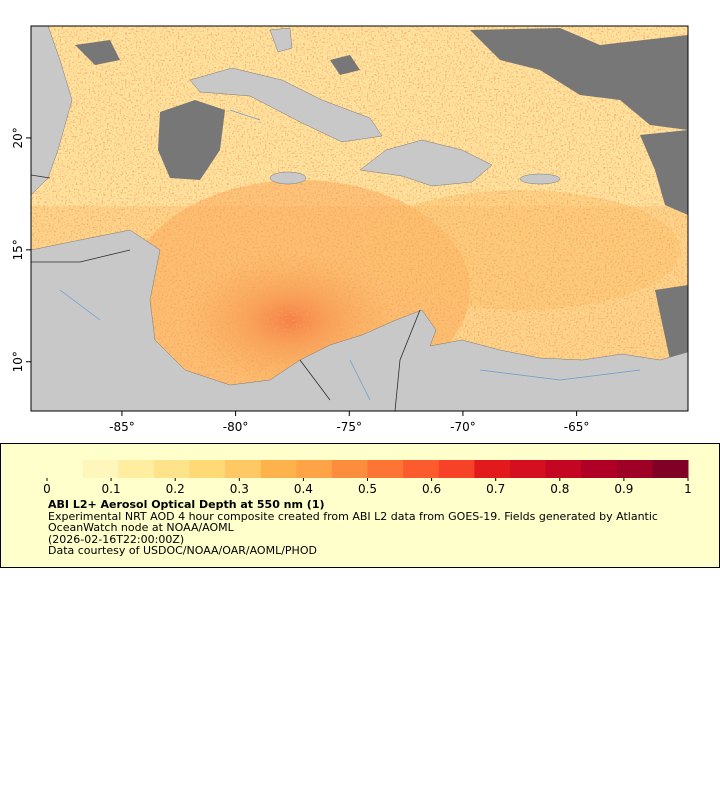 The image size is (720, 800). What do you see at coordinates (175, 489) in the screenshot?
I see `colorbar-tick-label: 0.2` at bounding box center [175, 489].